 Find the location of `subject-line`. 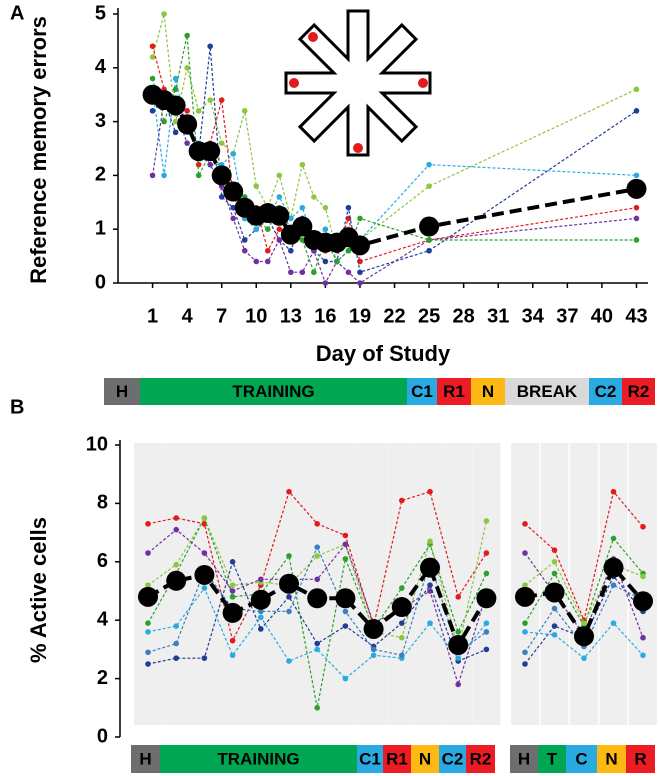

subject-line is located at coordinates (584, 620).